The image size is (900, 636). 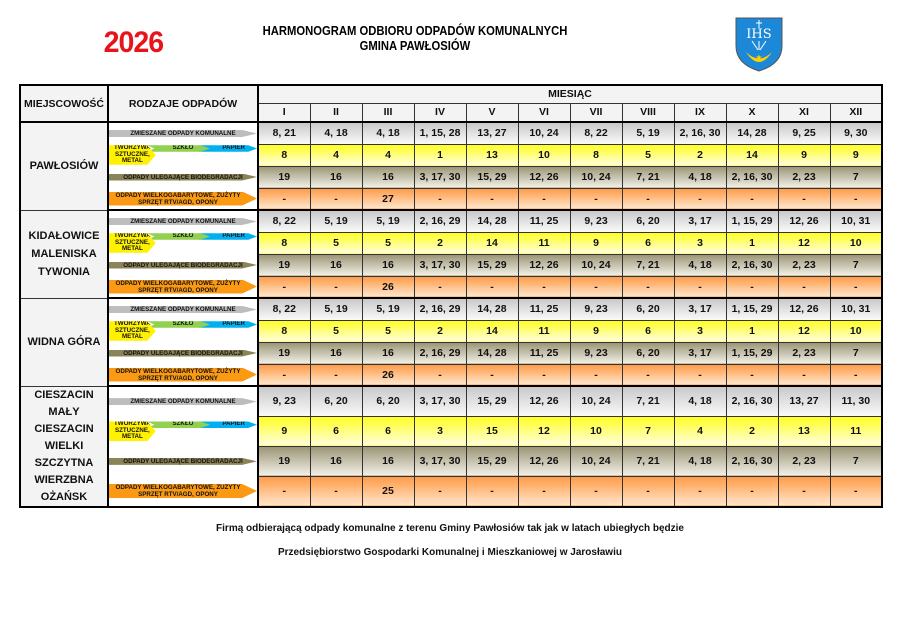 I want to click on pickup-dates-xi: 12, 26, so click(x=804, y=309).